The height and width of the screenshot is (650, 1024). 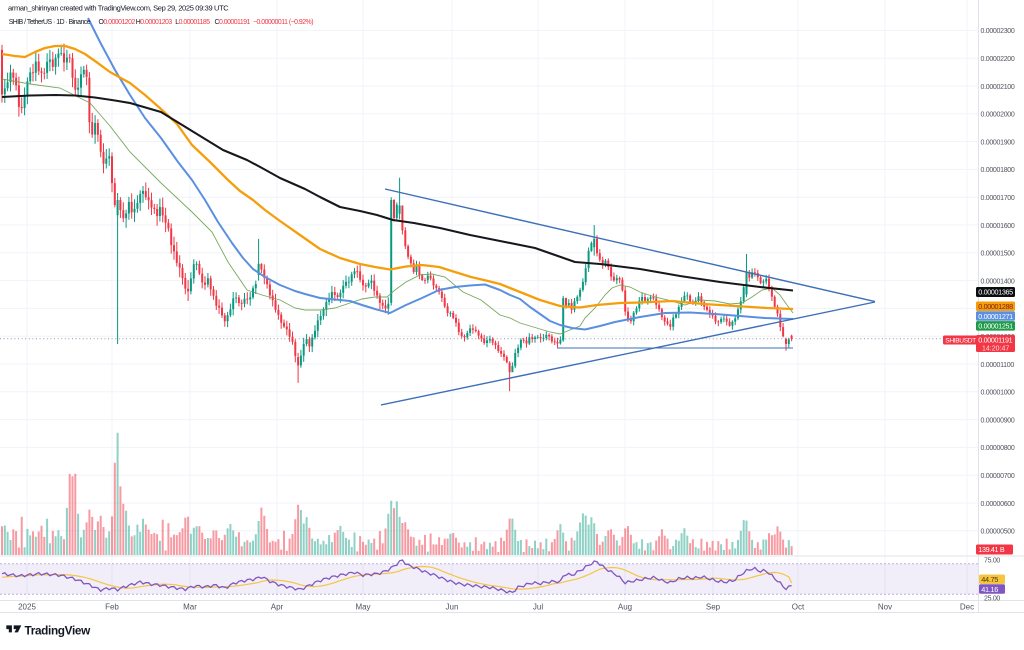 What do you see at coordinates (998, 87) in the screenshot?
I see `svg-text: 0.00002100` at bounding box center [998, 87].